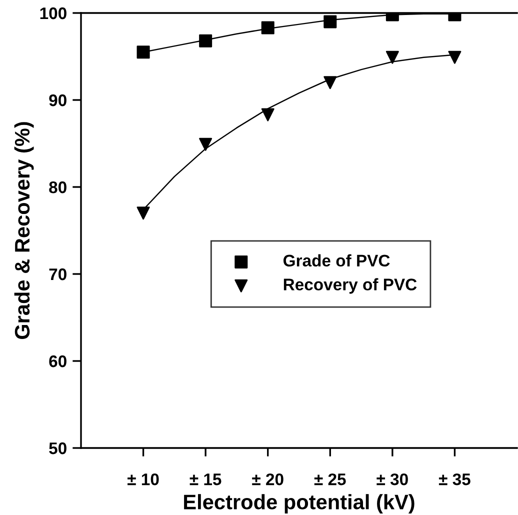  What do you see at coordinates (143, 479) in the screenshot?
I see `x-tick-label: ± 10` at bounding box center [143, 479].